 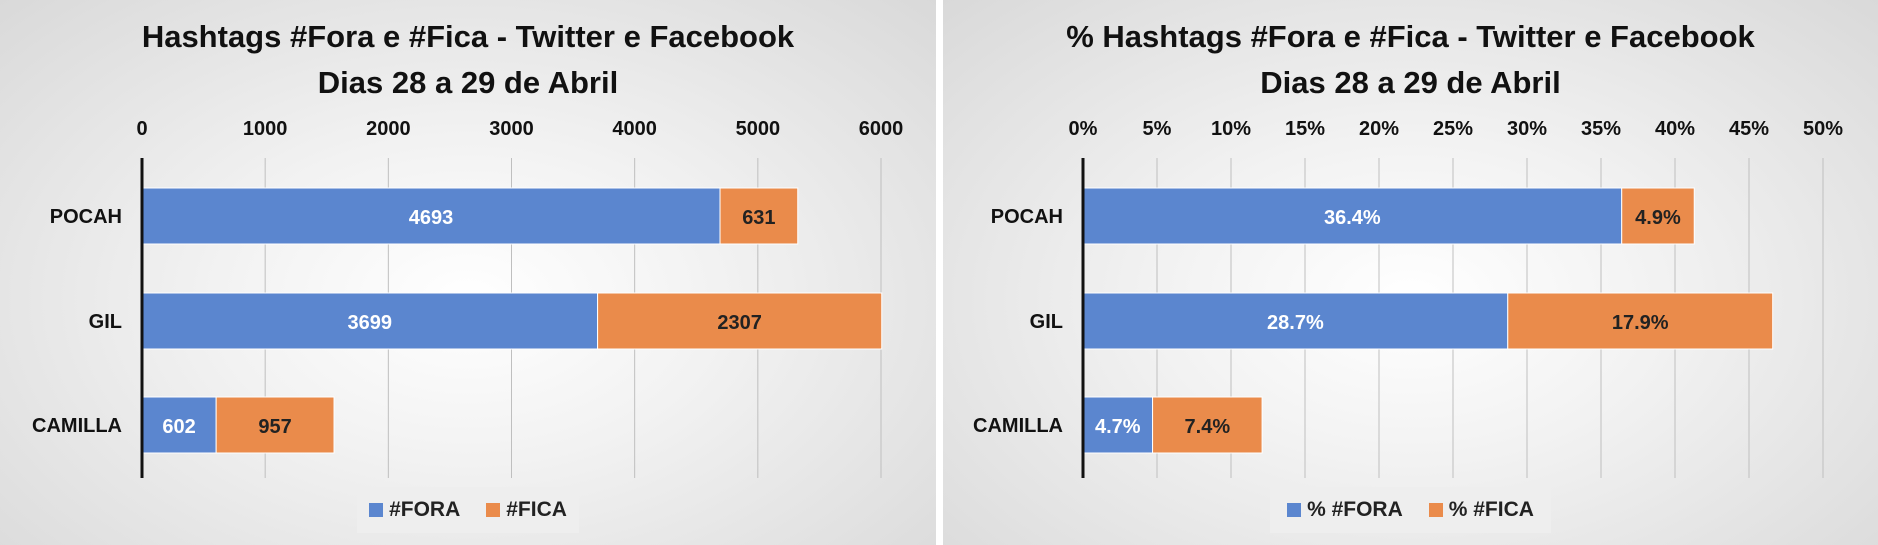 I want to click on x-tick-label: 6000, so click(x=881, y=129).